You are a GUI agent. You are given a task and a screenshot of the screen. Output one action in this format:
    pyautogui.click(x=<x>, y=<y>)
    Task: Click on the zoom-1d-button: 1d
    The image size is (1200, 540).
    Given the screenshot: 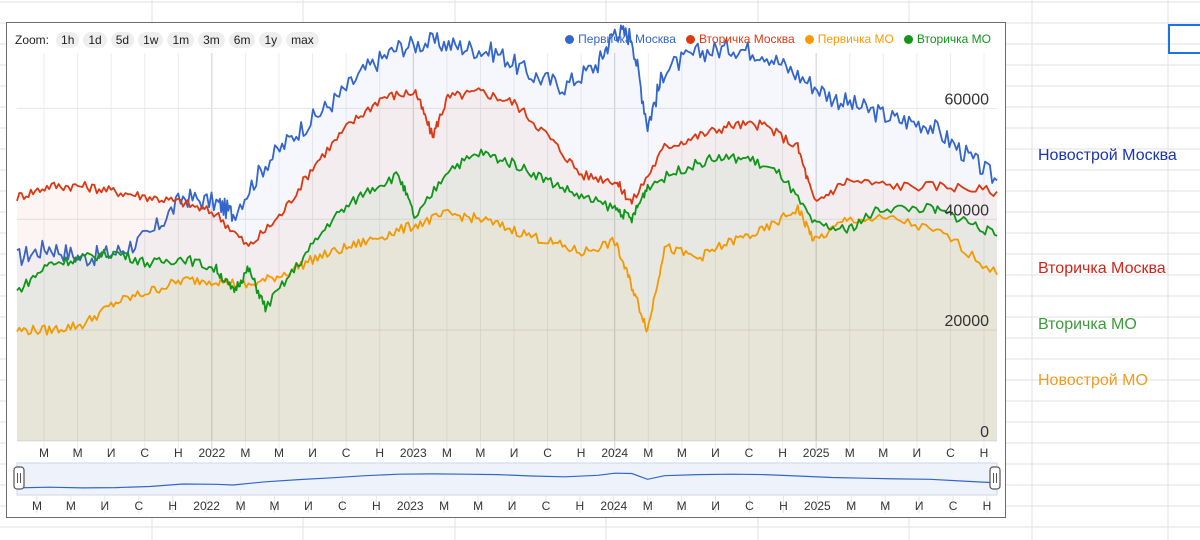 What is the action you would take?
    pyautogui.click(x=95, y=40)
    